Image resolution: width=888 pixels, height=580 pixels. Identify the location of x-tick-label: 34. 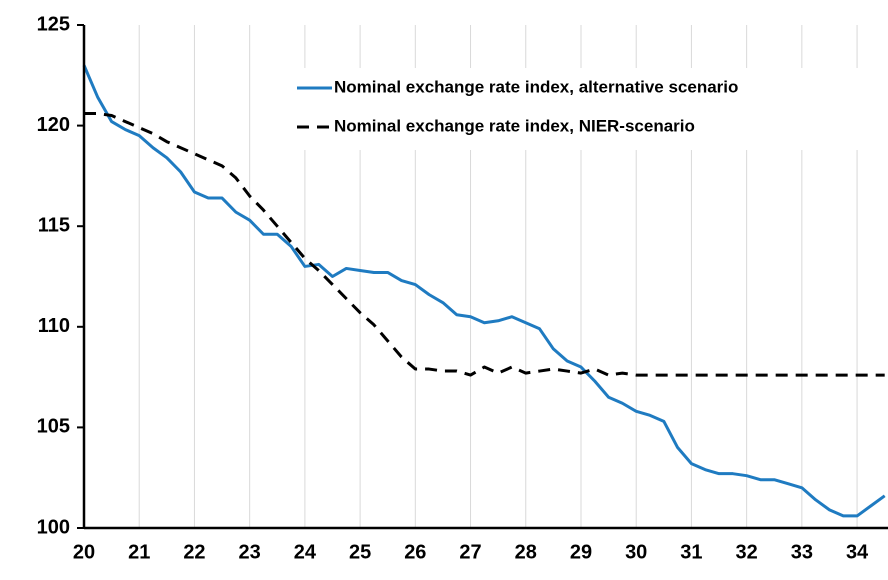
(857, 552).